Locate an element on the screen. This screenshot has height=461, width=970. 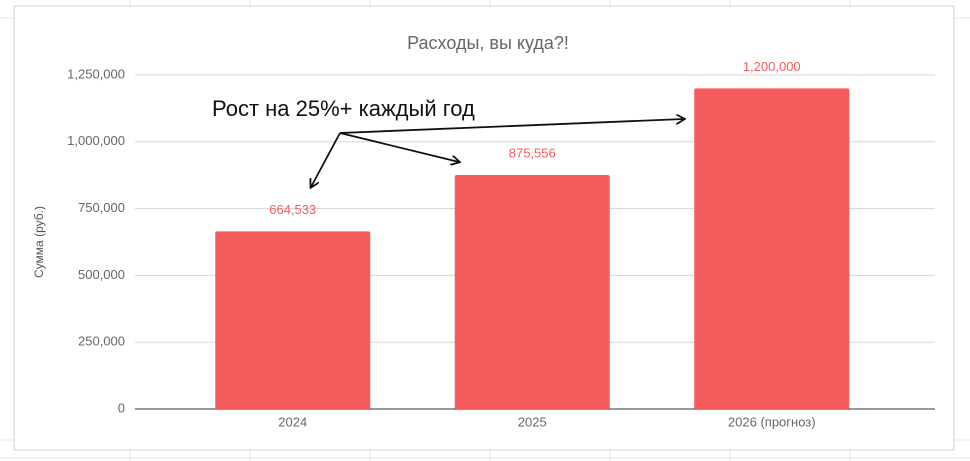
annotation-arrows is located at coordinates (497, 153).